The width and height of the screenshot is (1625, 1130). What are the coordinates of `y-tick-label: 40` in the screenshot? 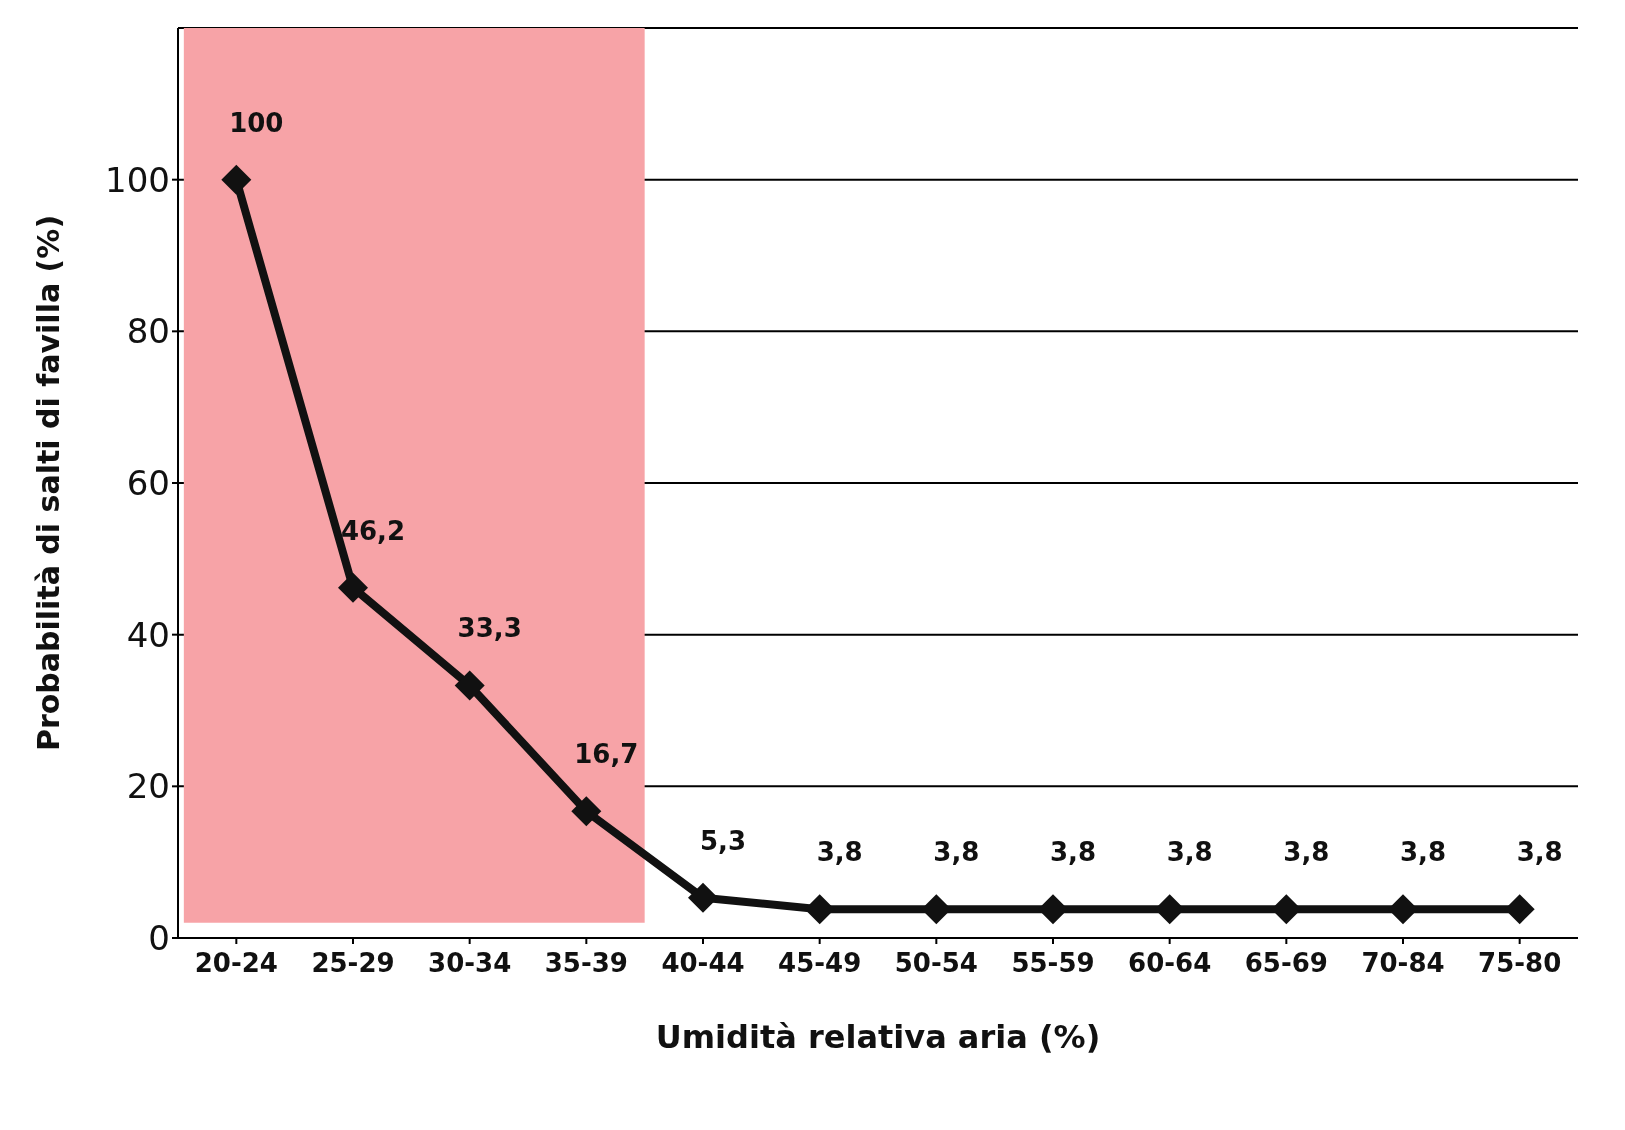 It's located at (148, 634).